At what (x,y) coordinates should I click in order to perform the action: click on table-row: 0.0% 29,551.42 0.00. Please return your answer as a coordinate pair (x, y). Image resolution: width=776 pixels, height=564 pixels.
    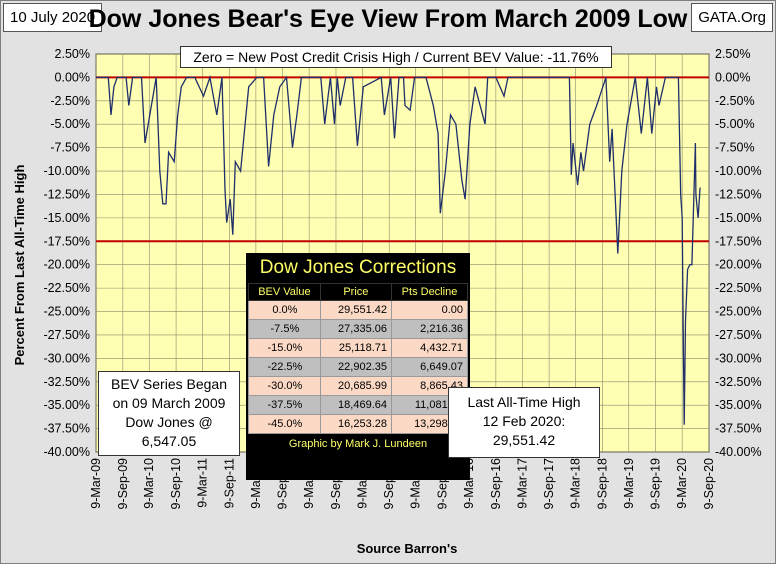
    Looking at the image, I should click on (358, 310).